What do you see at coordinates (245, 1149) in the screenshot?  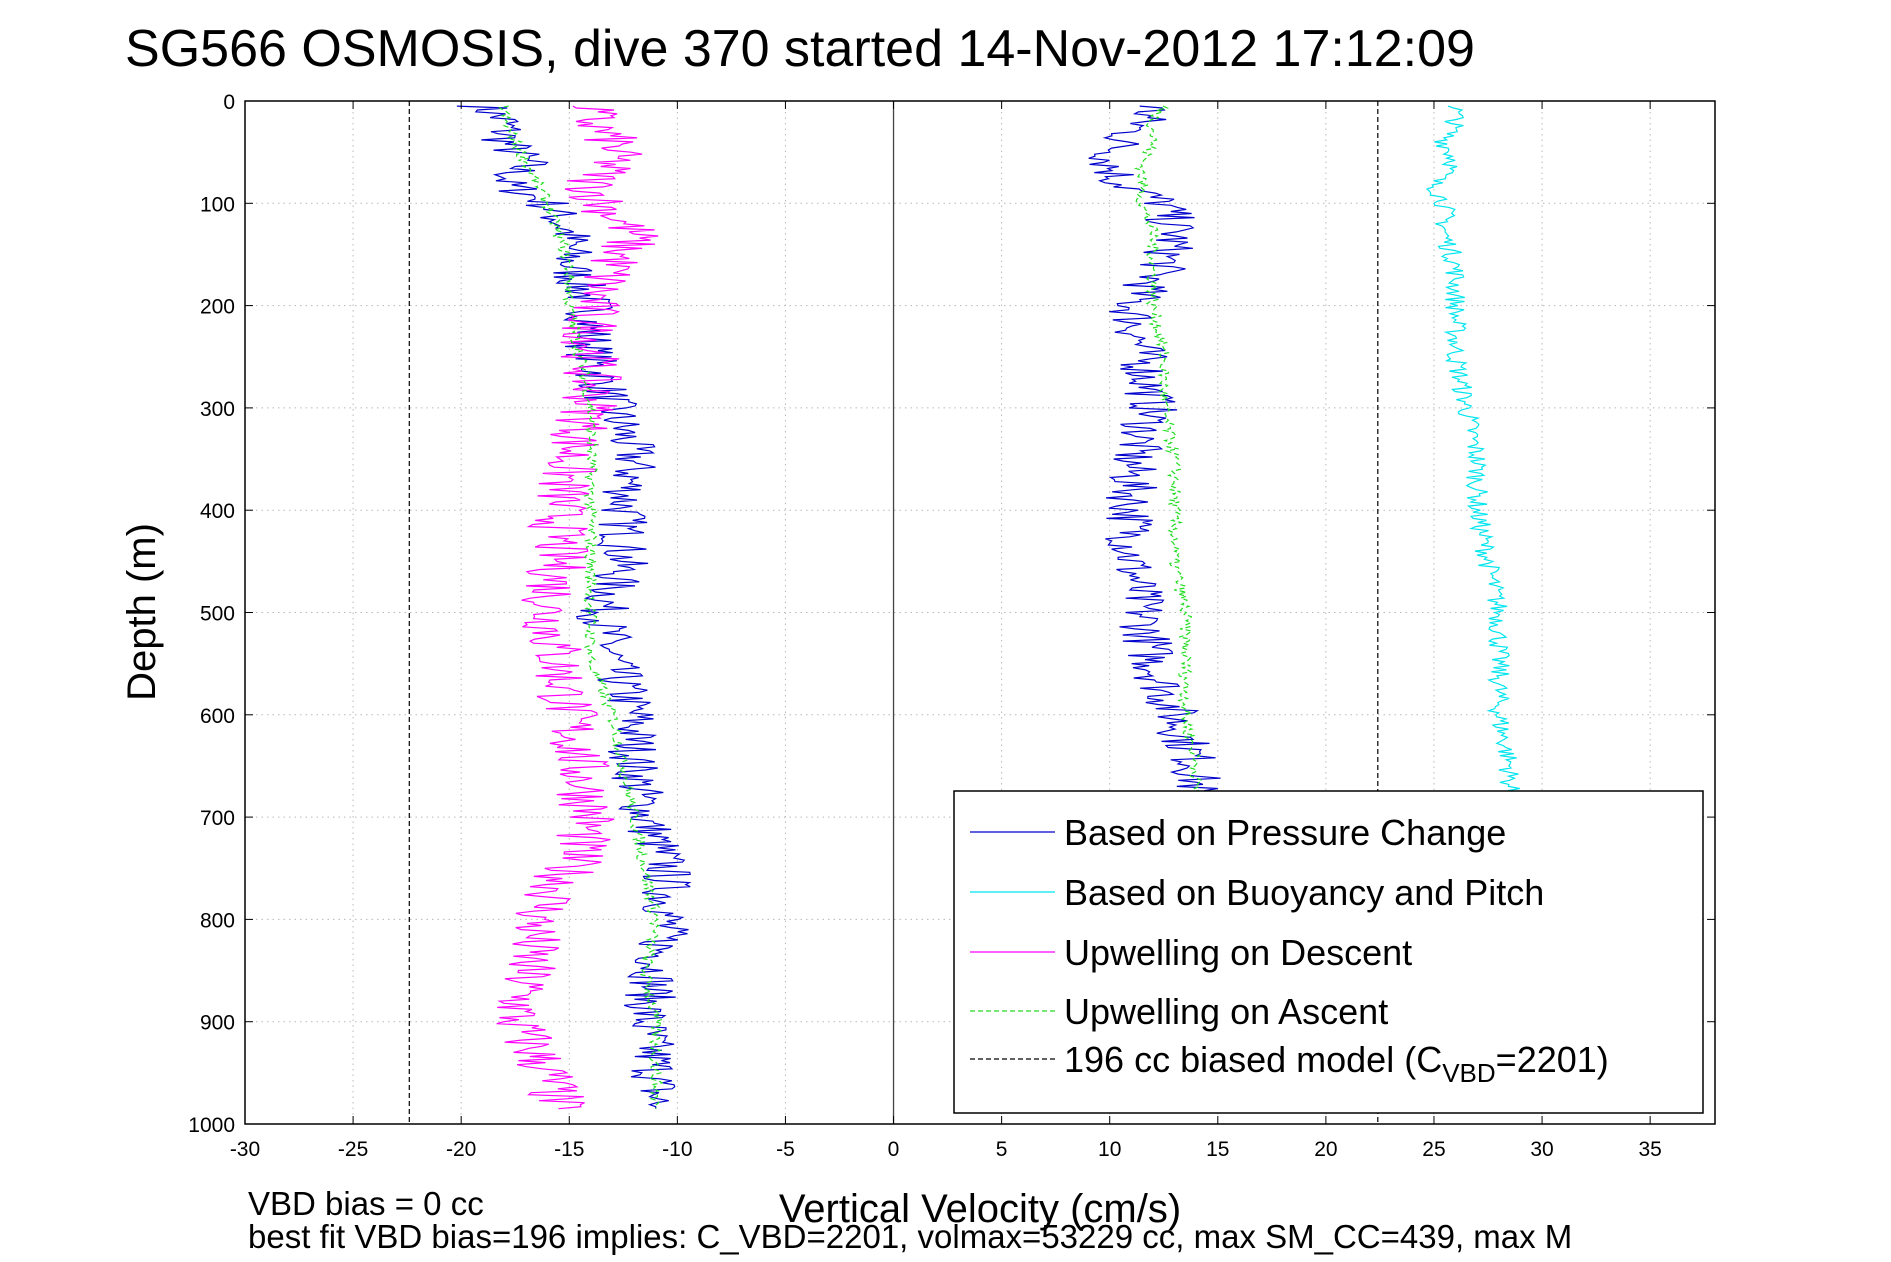 I see `x-tick-label: -30` at bounding box center [245, 1149].